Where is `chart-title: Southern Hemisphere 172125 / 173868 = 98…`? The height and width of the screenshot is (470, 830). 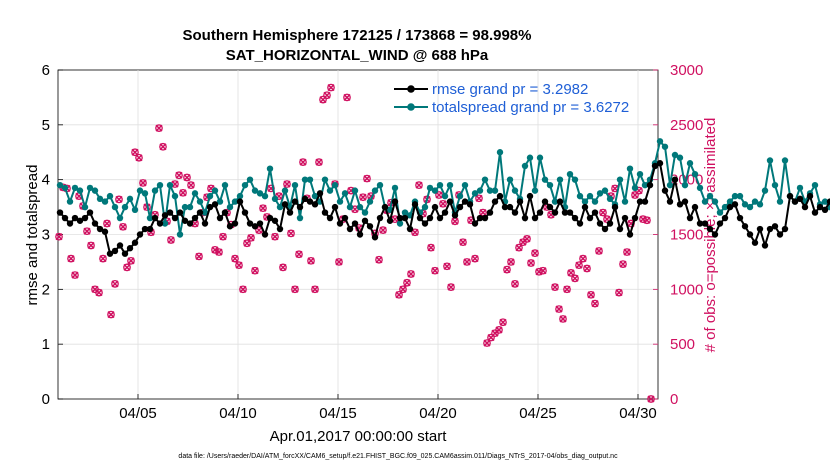
chart-title: Southern Hemisphere 172125 / 173868 = 98… is located at coordinates (357, 35).